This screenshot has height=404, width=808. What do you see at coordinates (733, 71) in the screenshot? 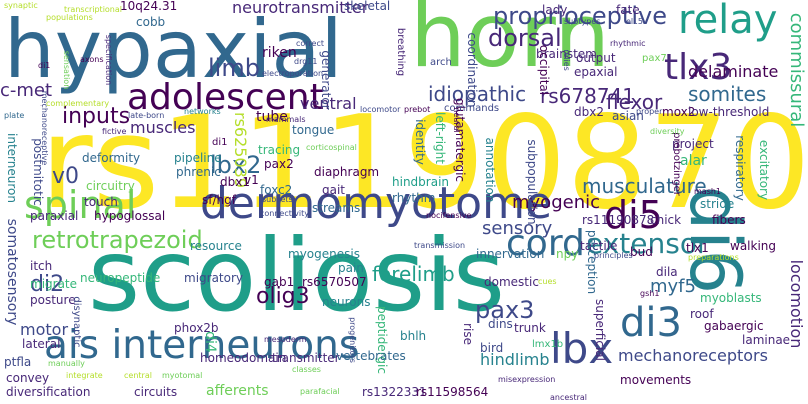
I see `word-delaminate: delaminate` at bounding box center [733, 71].